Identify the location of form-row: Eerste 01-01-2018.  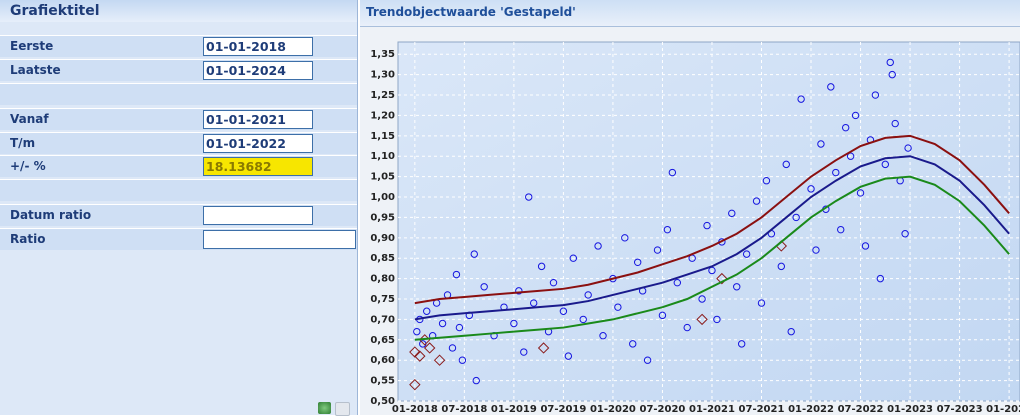
(178, 46).